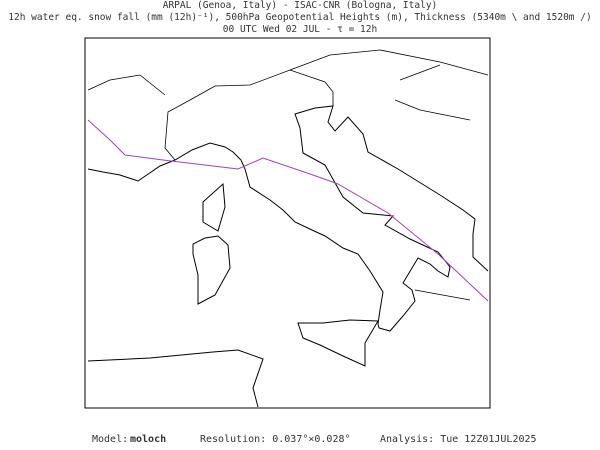 The image size is (600, 450). Describe the element at coordinates (300, 29) in the screenshot. I see `header-line: 00 UTC Wed 02 JUL - τ = 12h` at that location.